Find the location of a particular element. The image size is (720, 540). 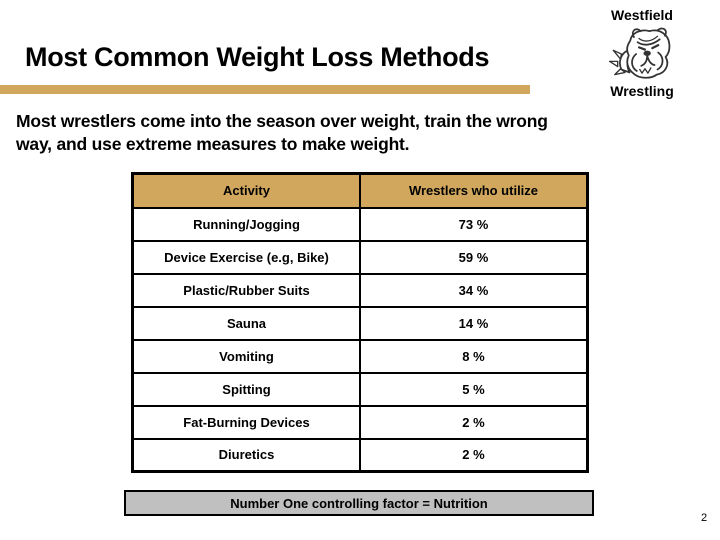

branding-block: Westfield is located at coordinates (642, 53).